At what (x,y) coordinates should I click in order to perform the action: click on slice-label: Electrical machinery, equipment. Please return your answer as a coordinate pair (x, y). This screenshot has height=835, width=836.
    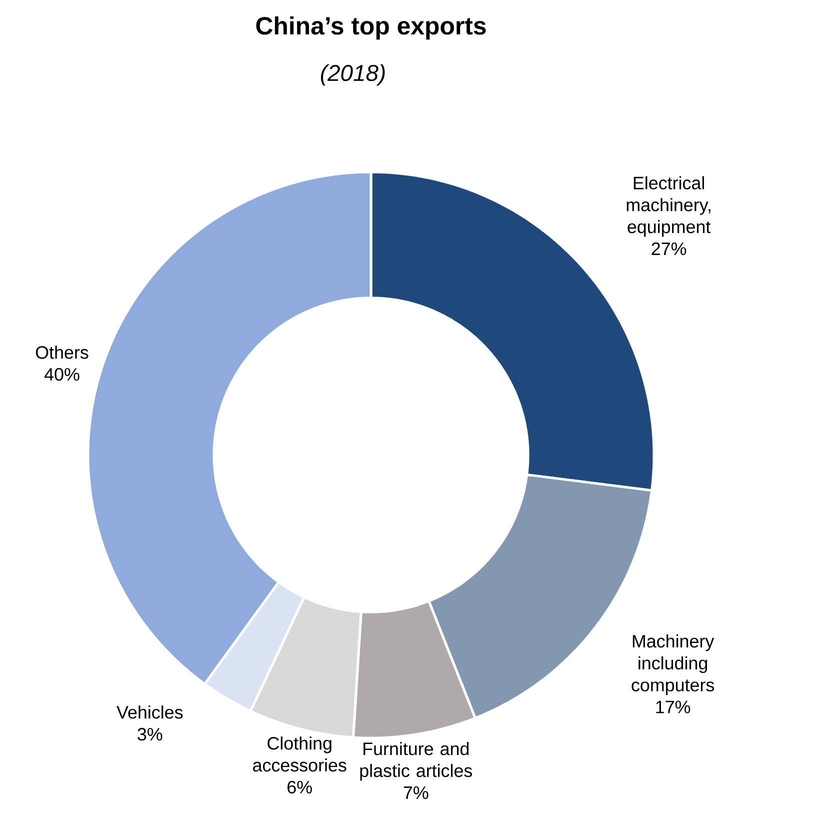
    Looking at the image, I should click on (668, 206).